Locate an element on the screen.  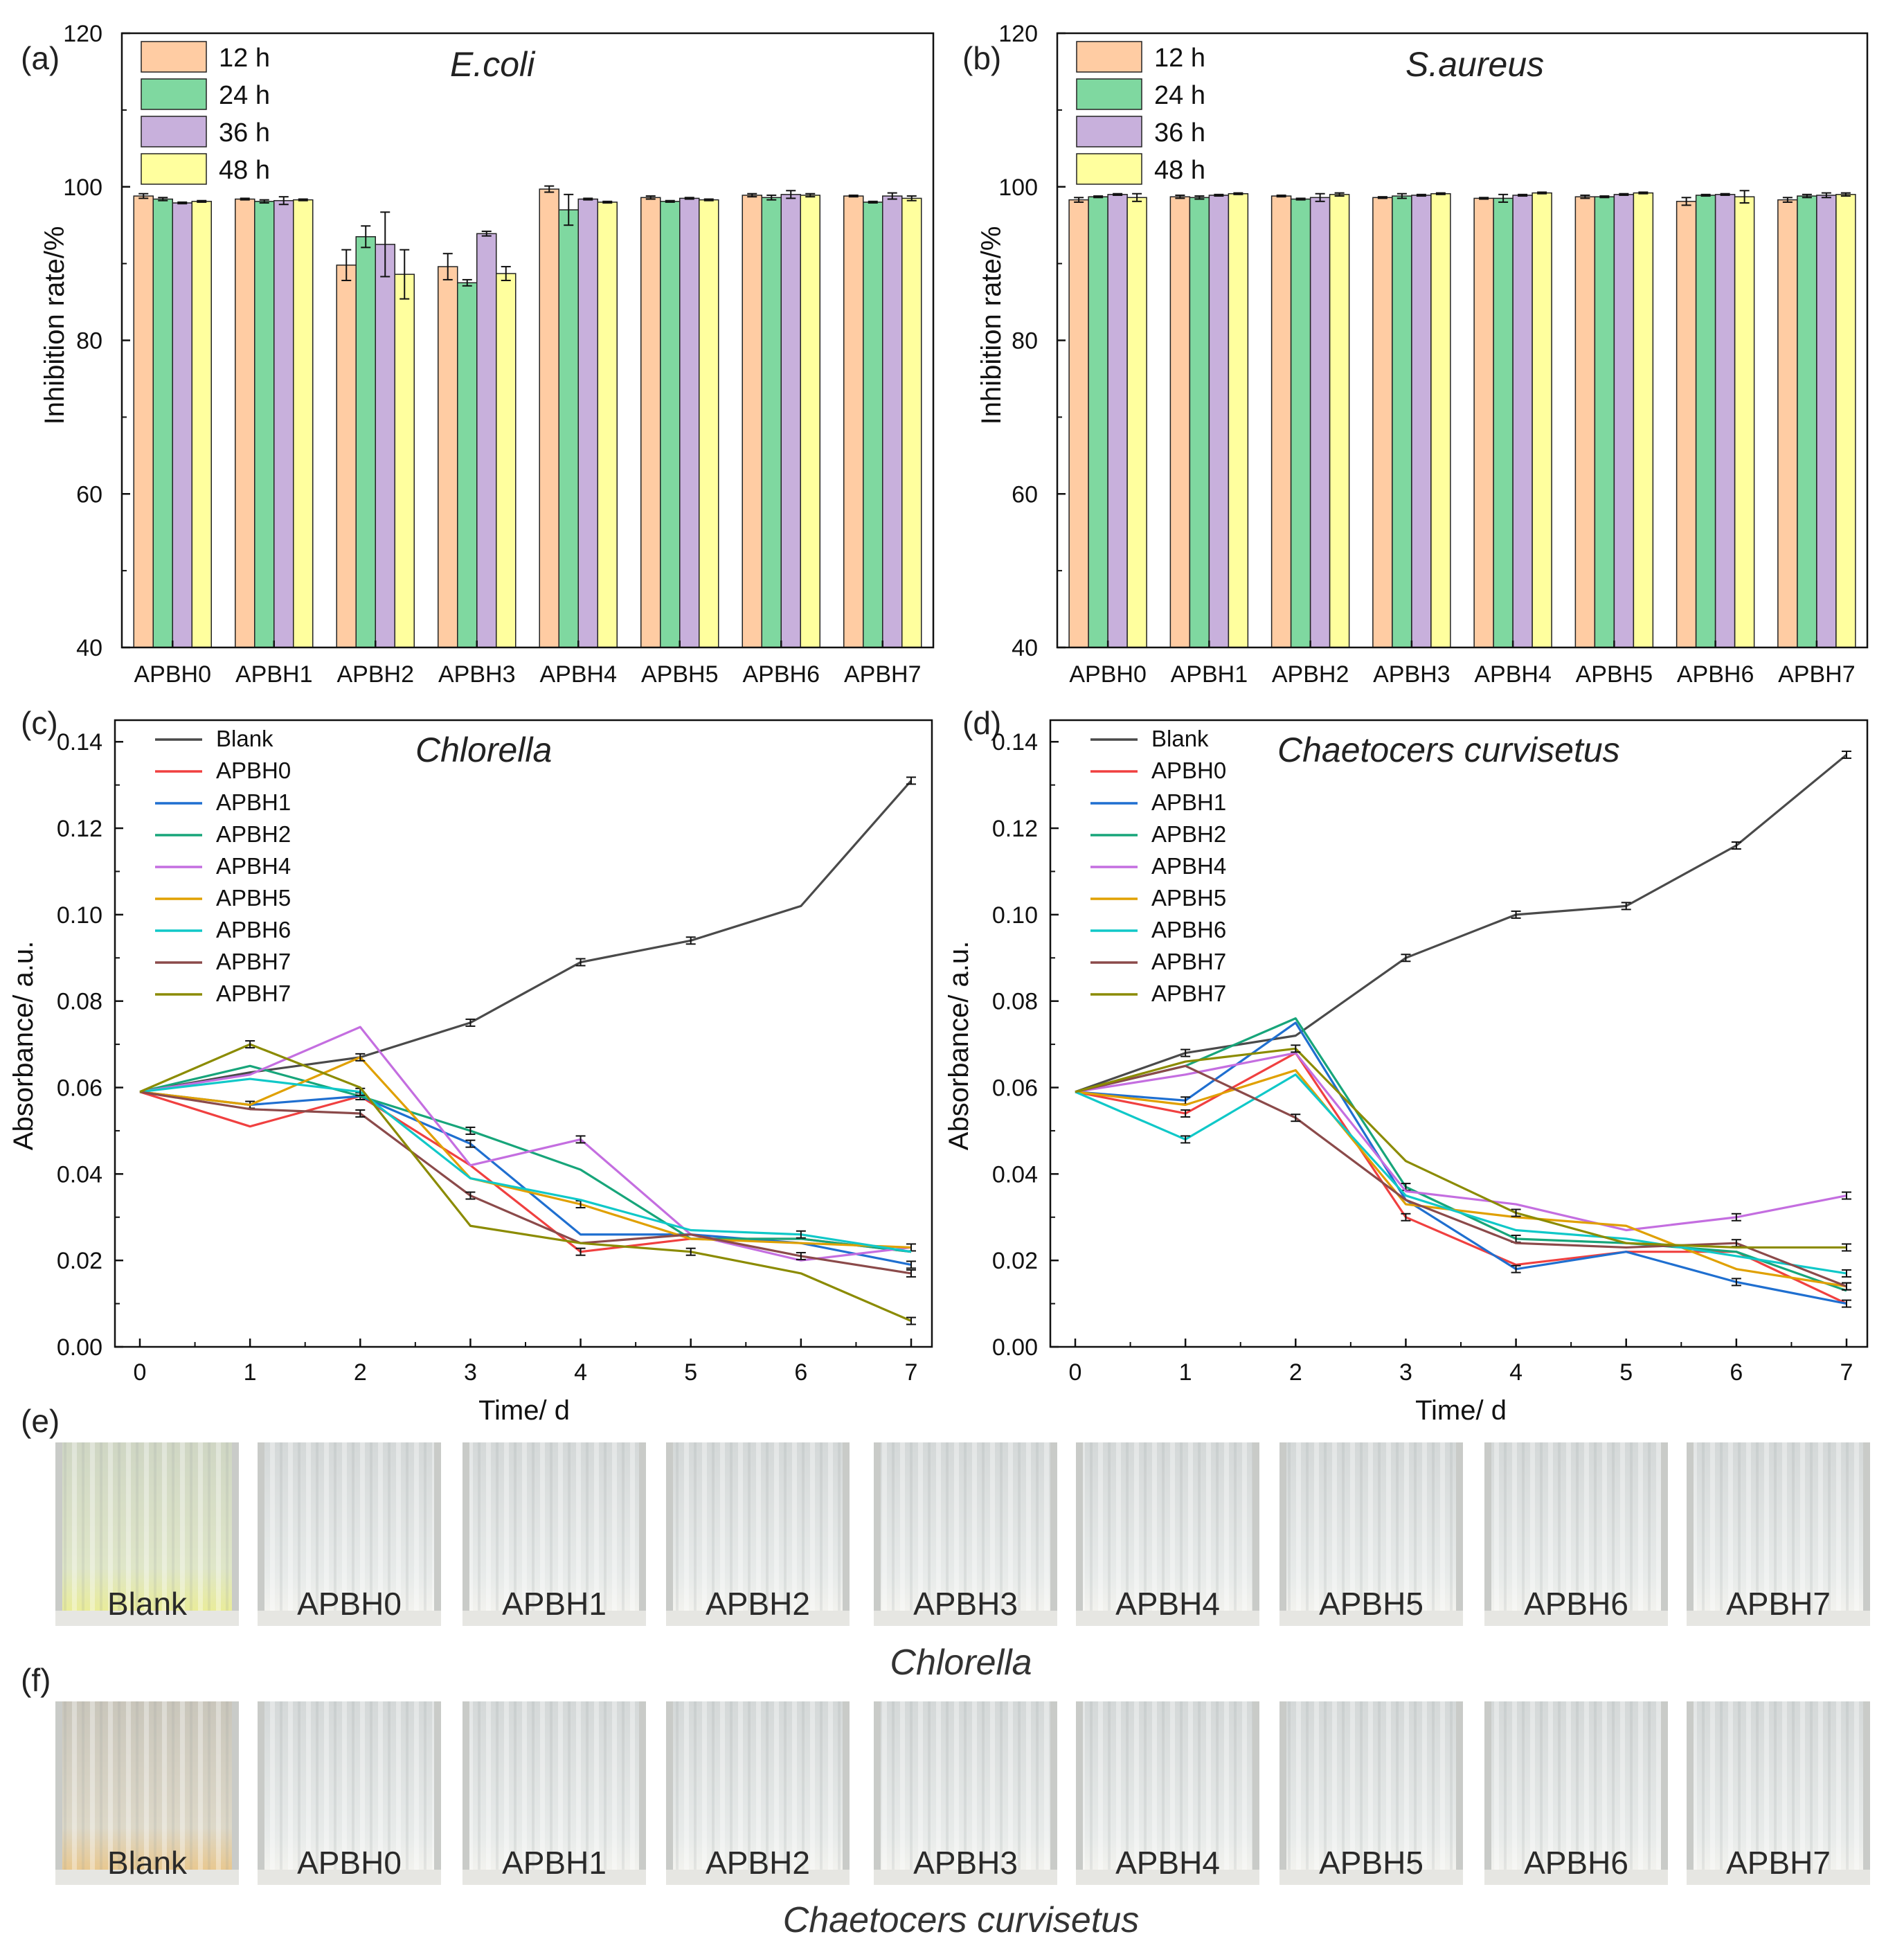
x-tick-label: 0 is located at coordinates (1075, 1373).